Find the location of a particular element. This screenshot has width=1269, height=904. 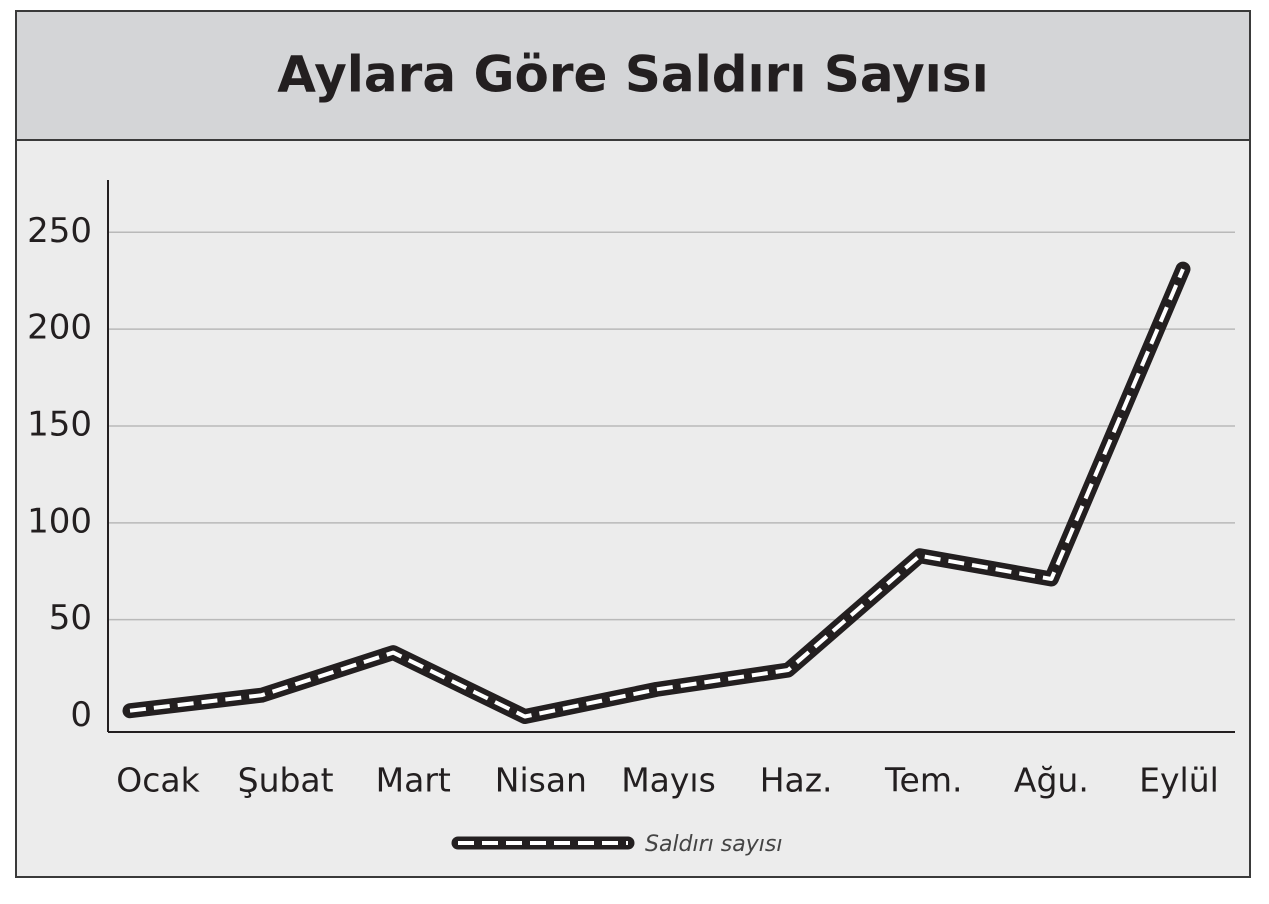

x-tick-label: Eylül is located at coordinates (1179, 780).